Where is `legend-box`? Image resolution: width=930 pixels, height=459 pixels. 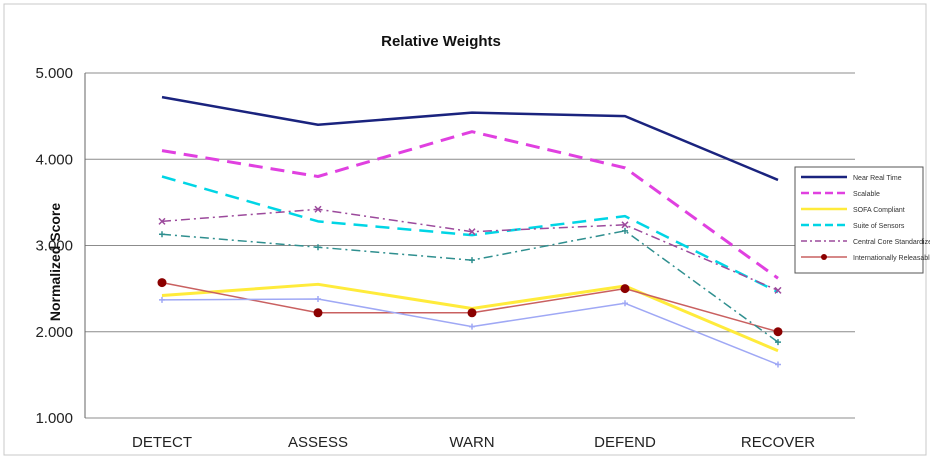 legend-box is located at coordinates (859, 220).